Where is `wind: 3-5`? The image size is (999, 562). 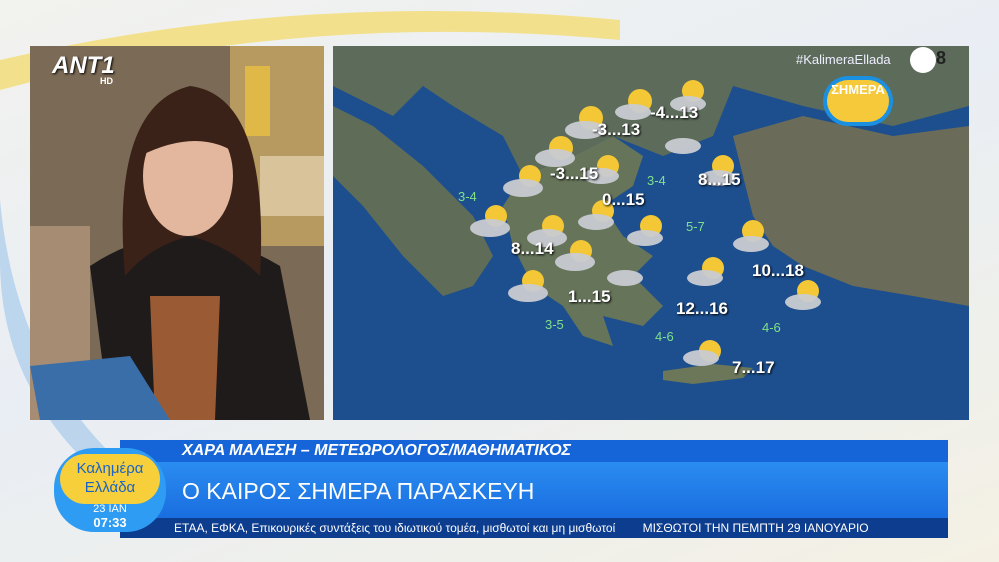
wind: 3-5 is located at coordinates (554, 324).